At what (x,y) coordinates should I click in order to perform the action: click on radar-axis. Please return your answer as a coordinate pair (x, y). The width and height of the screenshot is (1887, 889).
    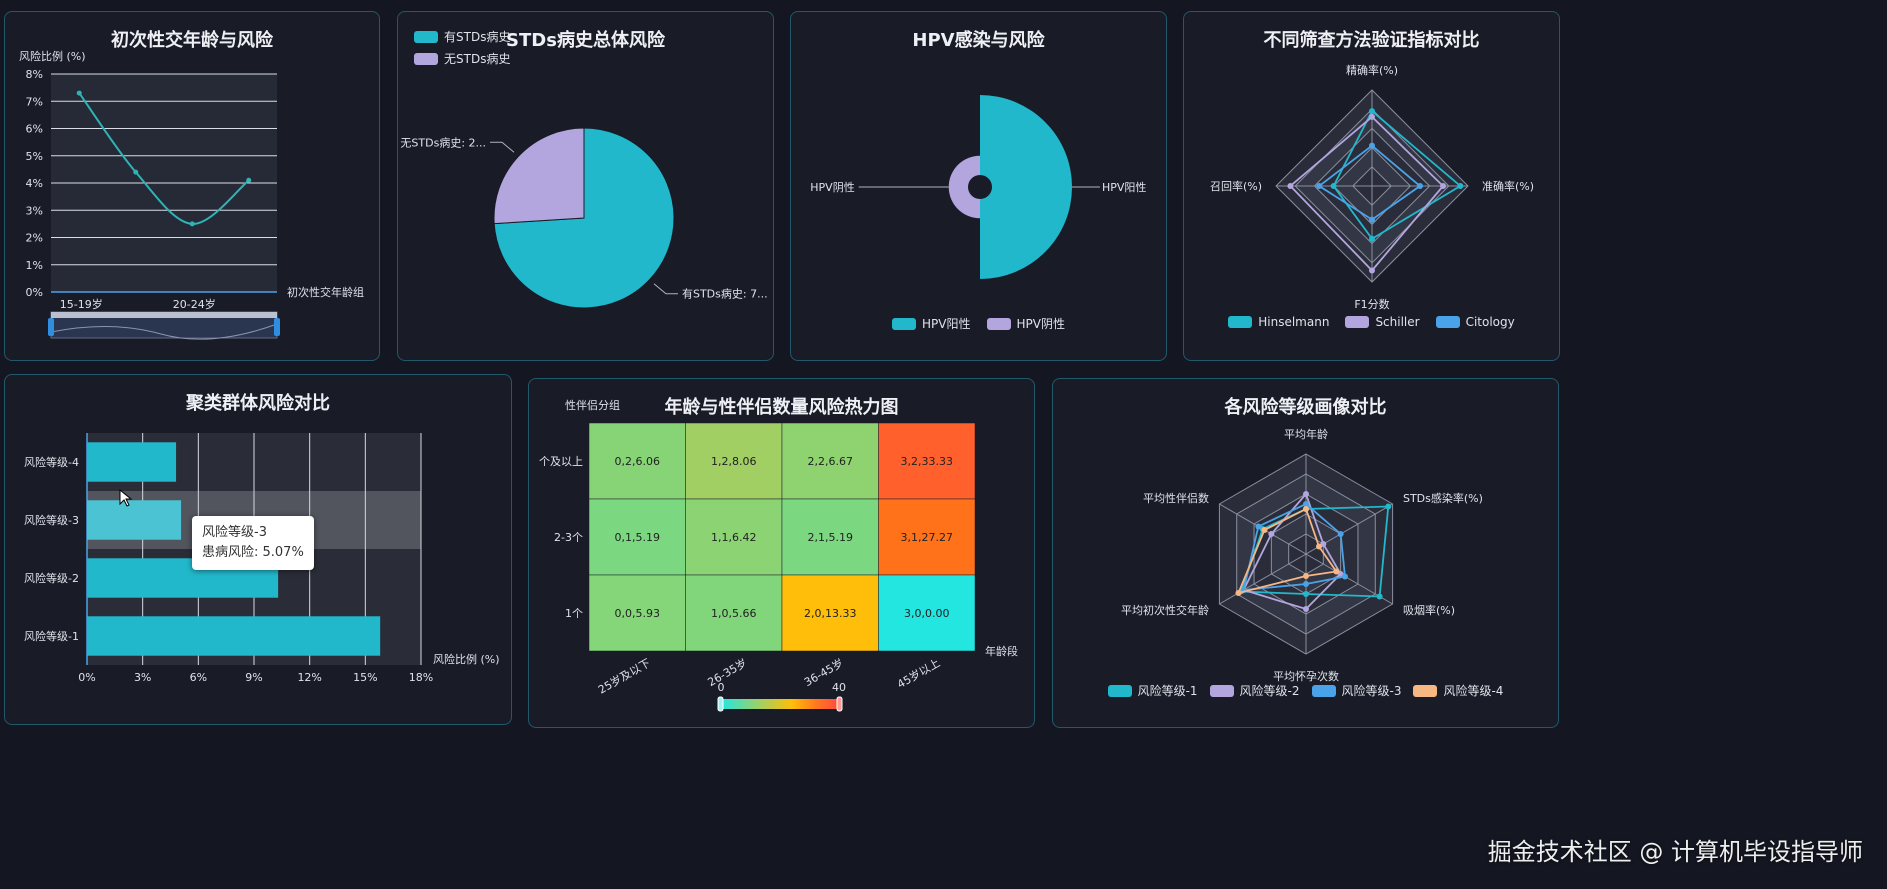
    Looking at the image, I should click on (1263, 579).